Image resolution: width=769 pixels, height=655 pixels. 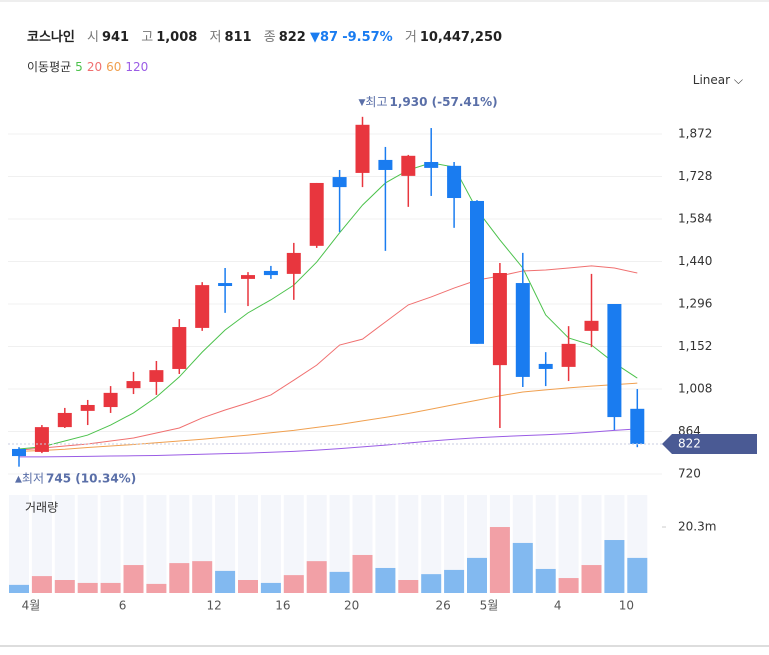 I want to click on annotation: ▲최저 745 (10.34%), so click(x=75, y=478).